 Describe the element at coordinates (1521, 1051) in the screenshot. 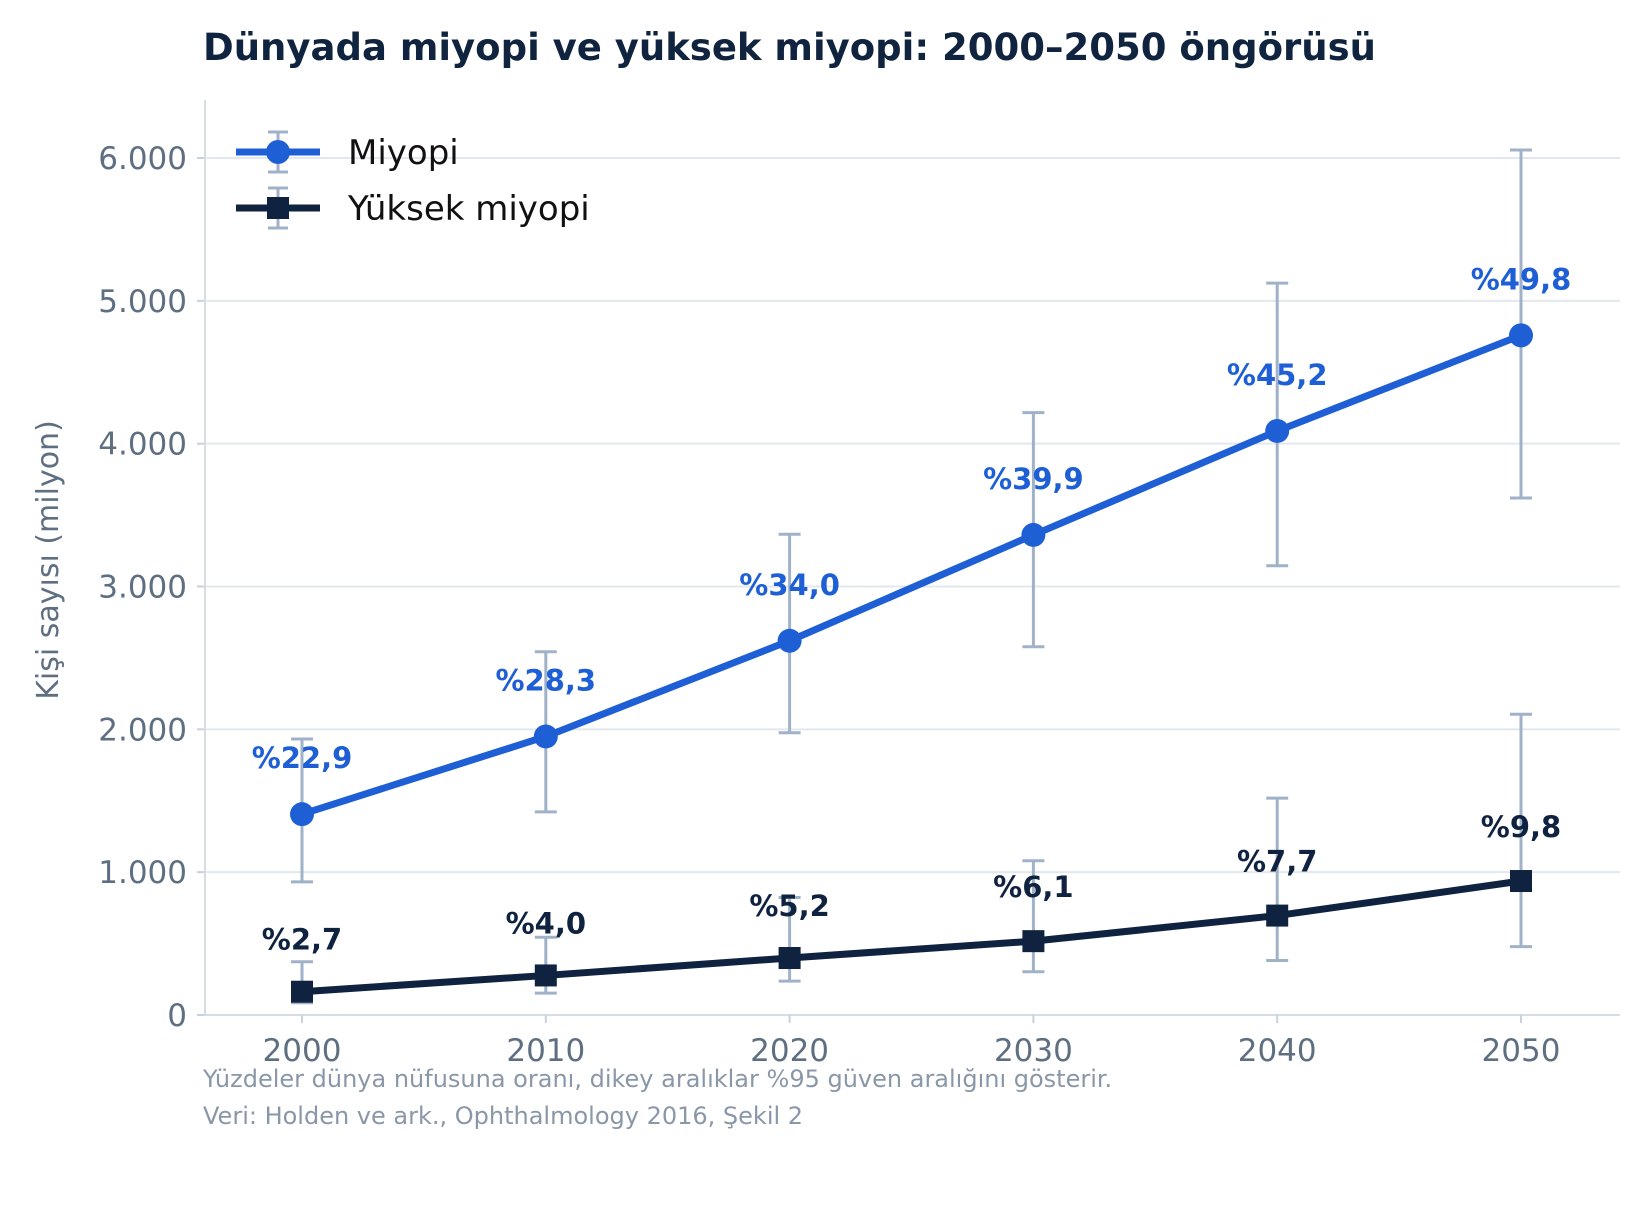

I see `x-tick-label: 2050` at that location.